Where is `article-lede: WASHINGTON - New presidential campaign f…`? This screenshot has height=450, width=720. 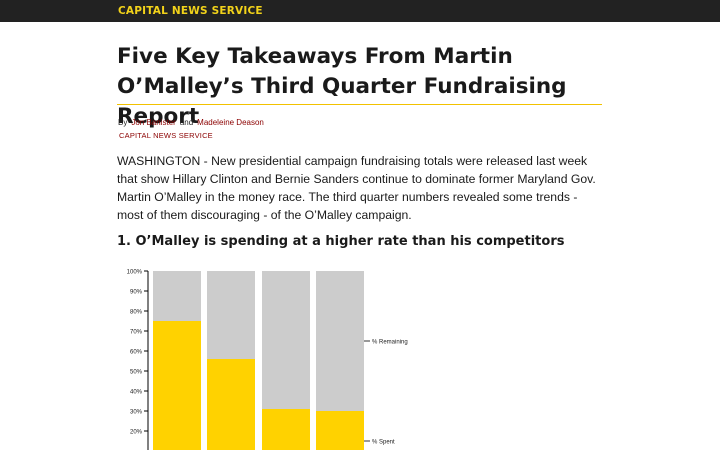
article-lede: WASHINGTON - New presidential campaign f… is located at coordinates (356, 188).